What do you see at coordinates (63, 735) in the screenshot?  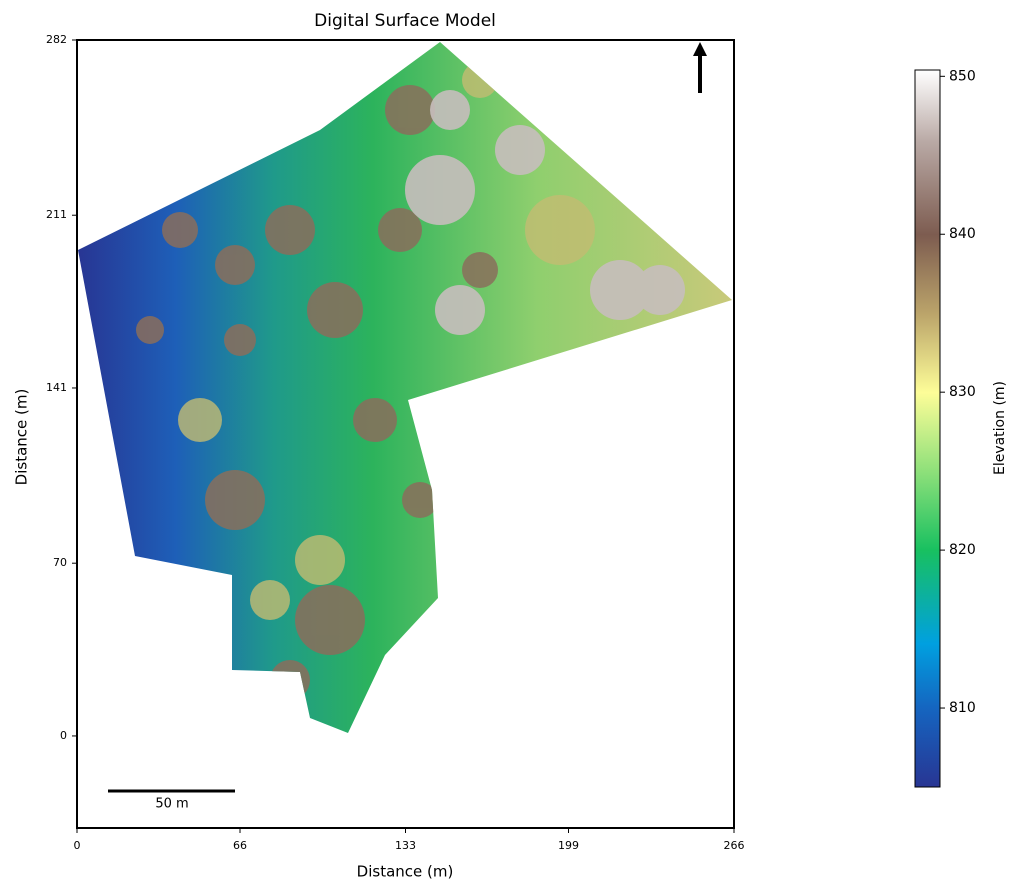 I see `y-tick-label: 0` at bounding box center [63, 735].